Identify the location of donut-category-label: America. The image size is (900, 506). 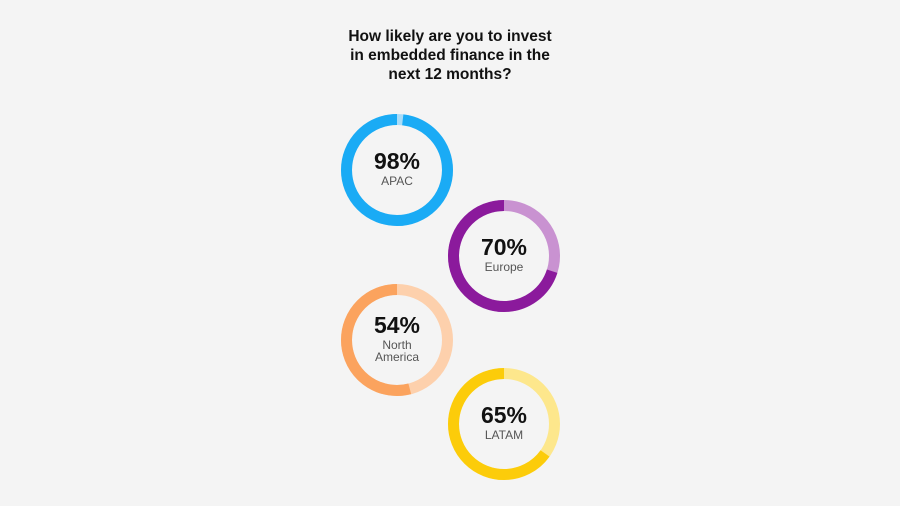
(397, 357).